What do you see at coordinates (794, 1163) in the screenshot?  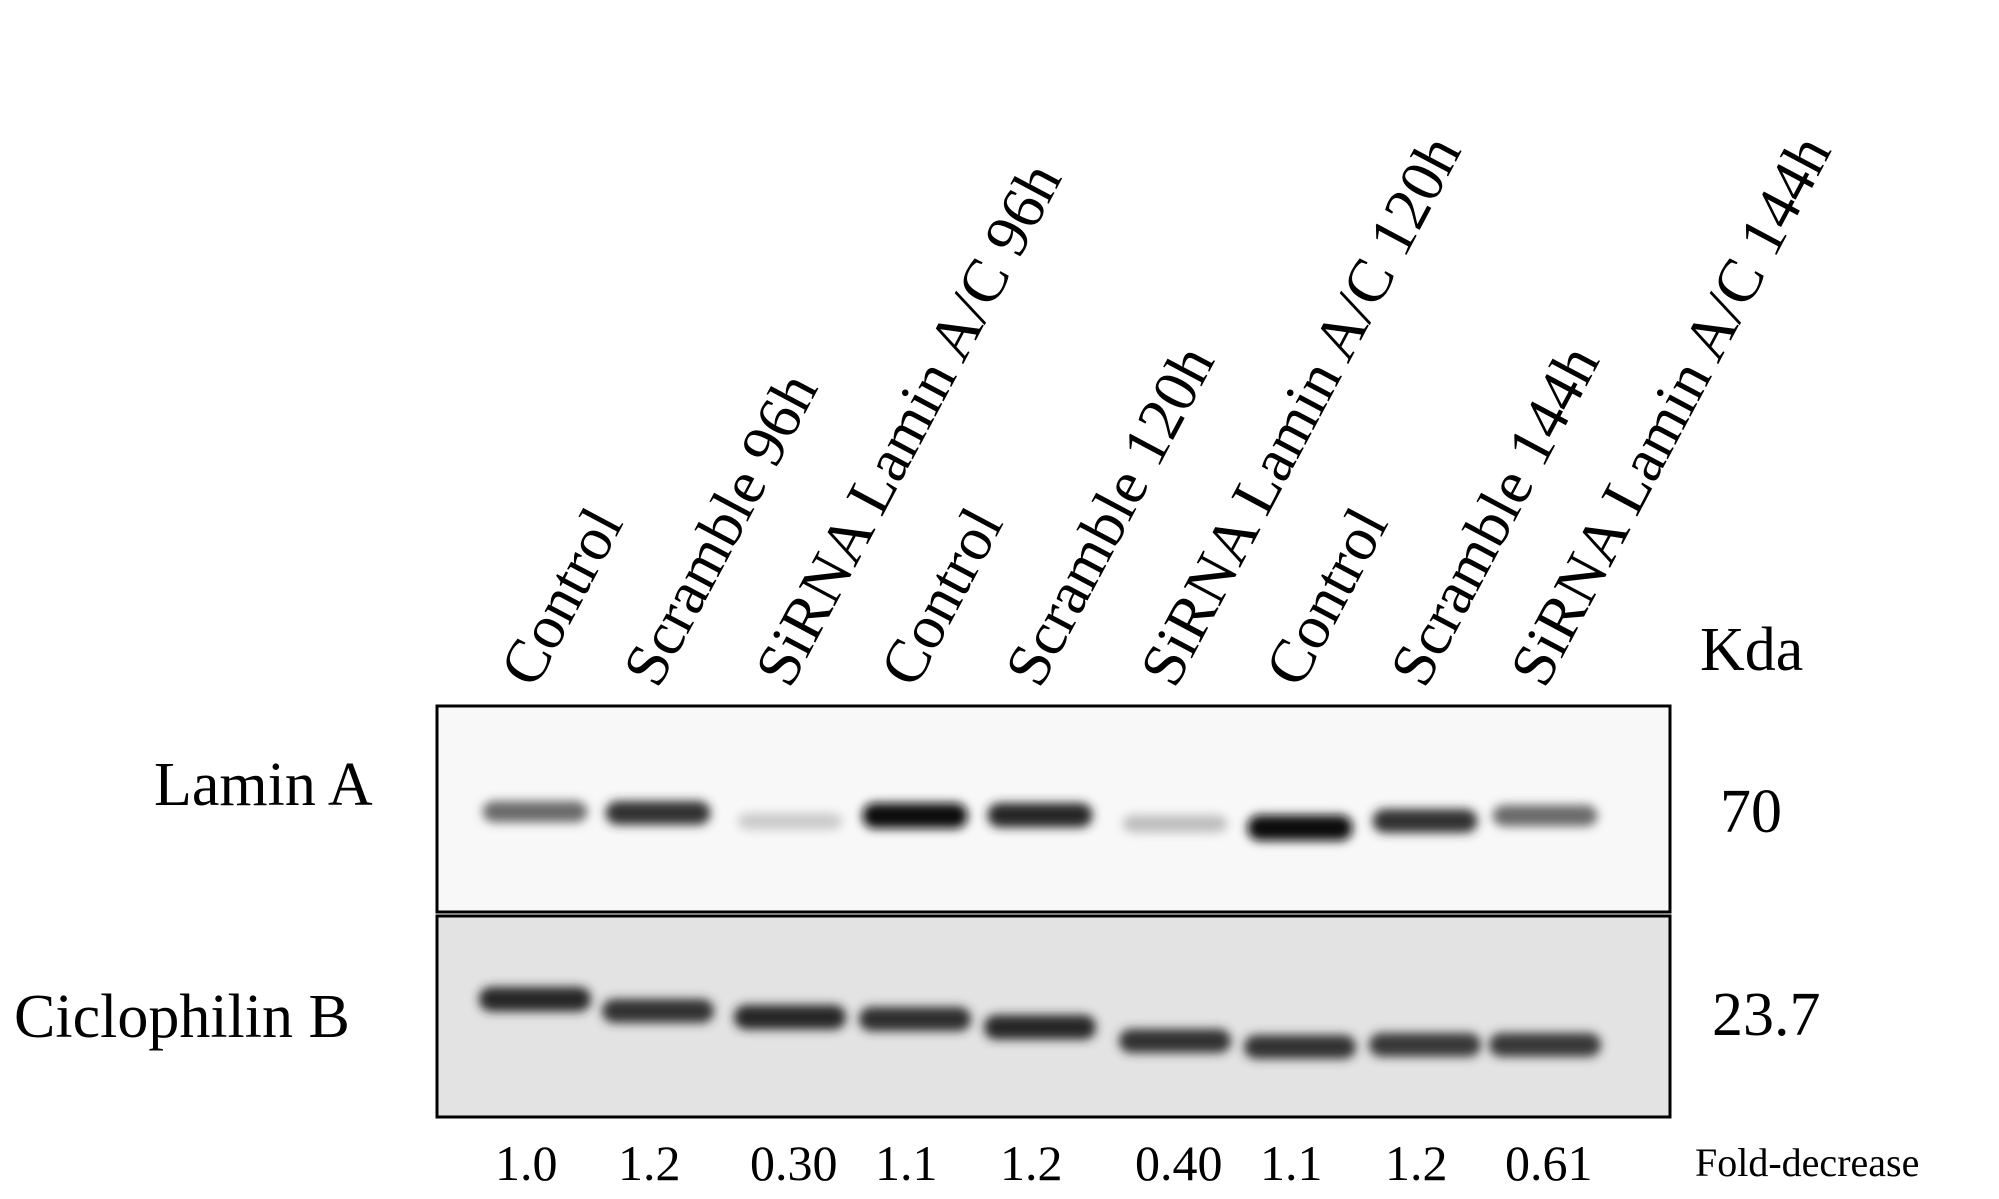 I see `fold-value: 0.30` at bounding box center [794, 1163].